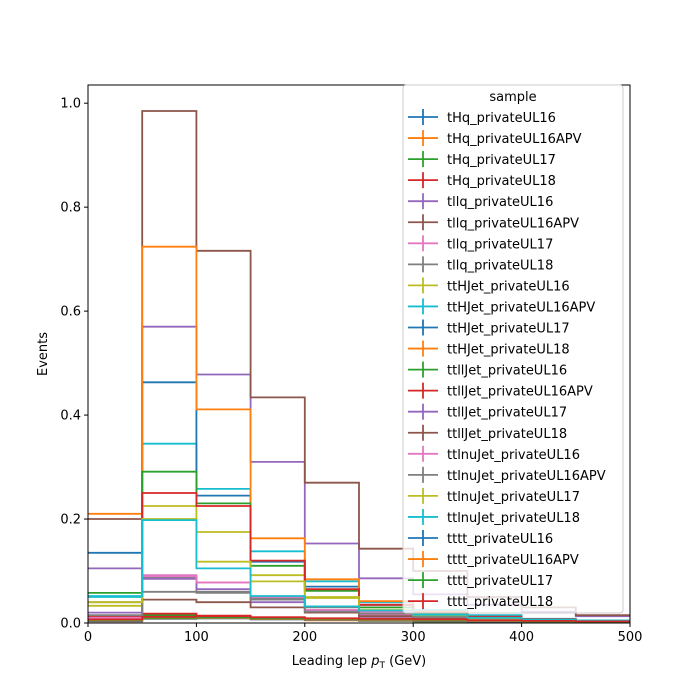 The height and width of the screenshot is (700, 700). What do you see at coordinates (501, 181) in the screenshot?
I see `legend-label: tHq_privateUL18` at bounding box center [501, 181].